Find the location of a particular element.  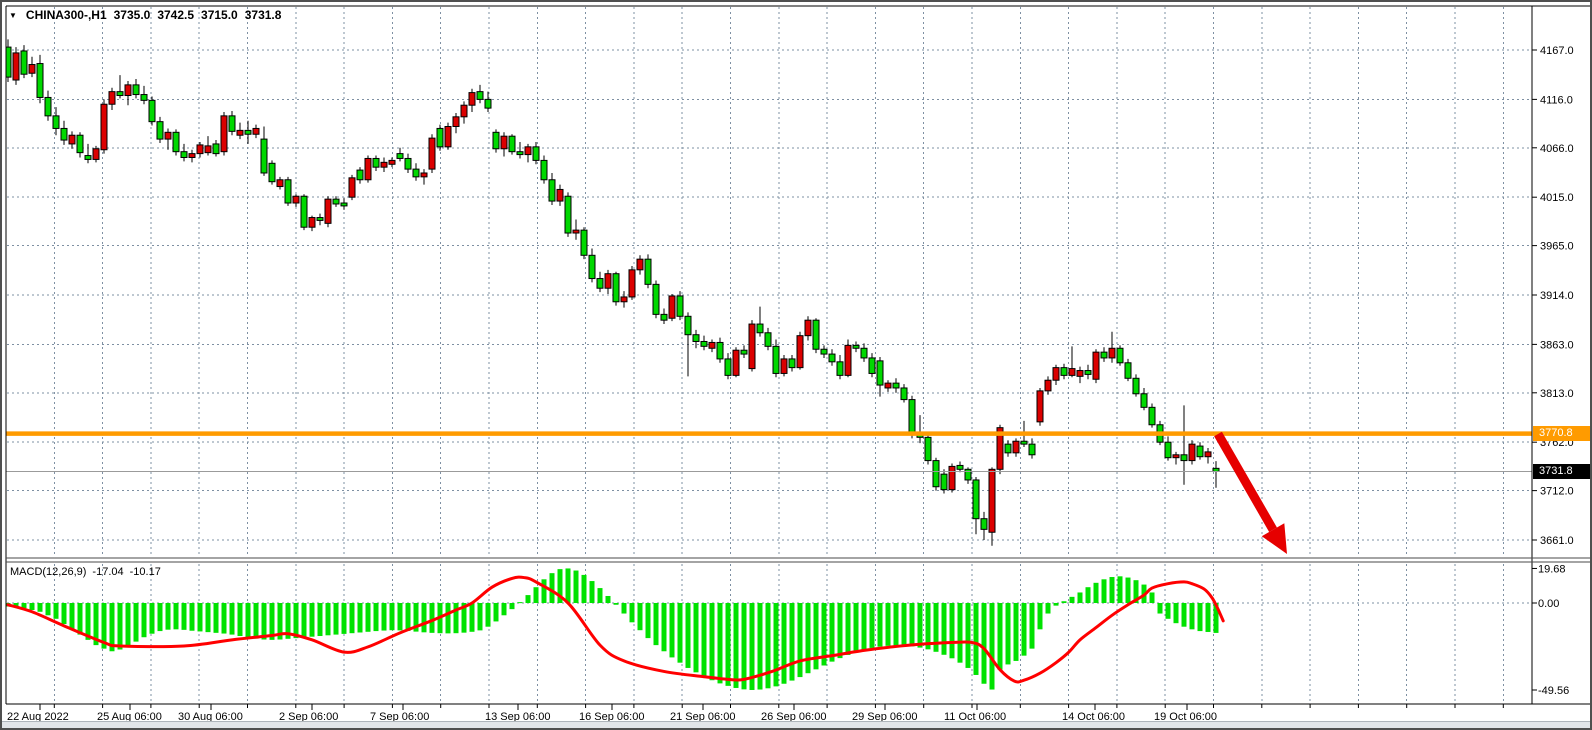

svg-text: 3965.0 is located at coordinates (1557, 247).